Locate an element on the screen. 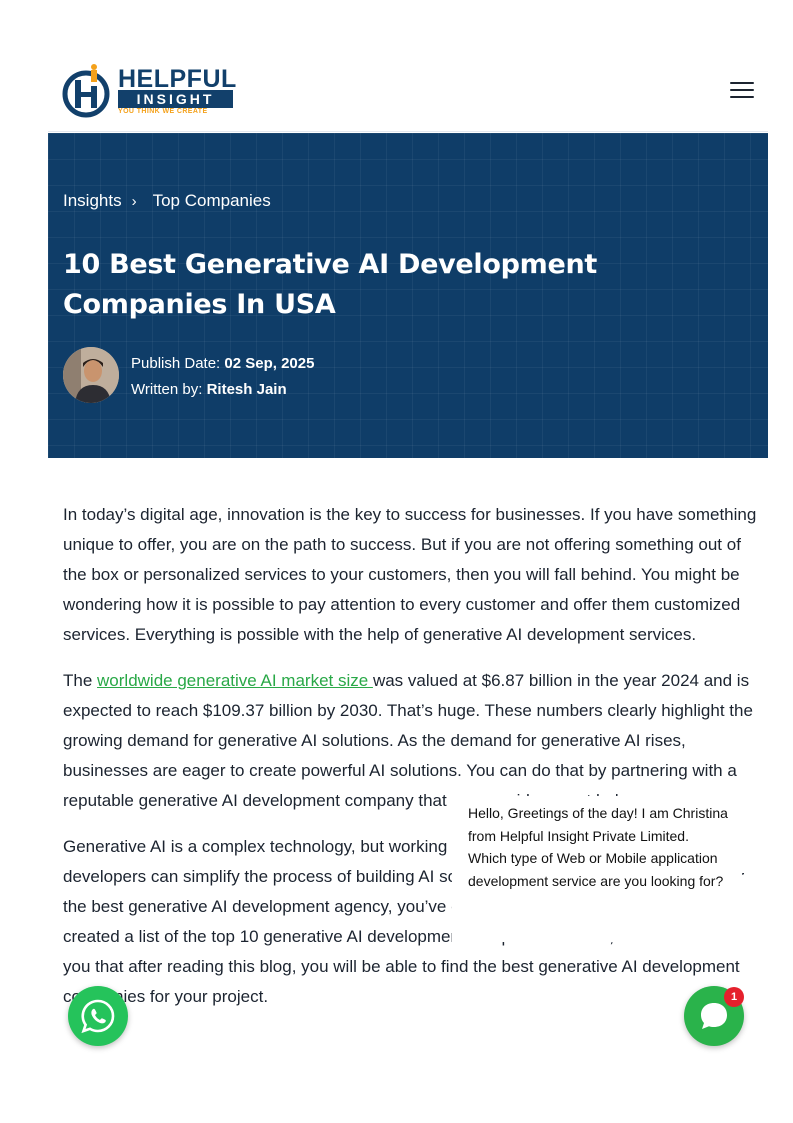 Image resolution: width=793 pixels, height=1123 pixels. site-header: HELPFUL INSIGHT YOU THINK WE CREATE is located at coordinates (408, 86).